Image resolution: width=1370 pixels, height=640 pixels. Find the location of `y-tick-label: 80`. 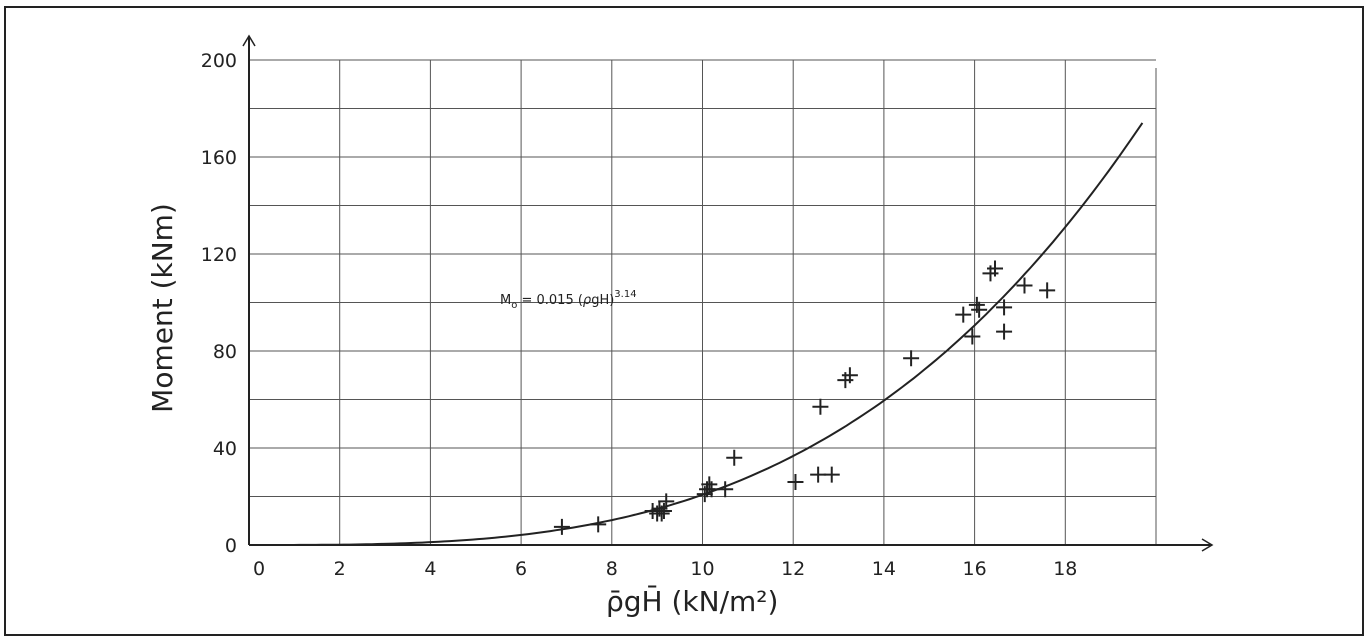

y-tick-label: 80 is located at coordinates (225, 352).